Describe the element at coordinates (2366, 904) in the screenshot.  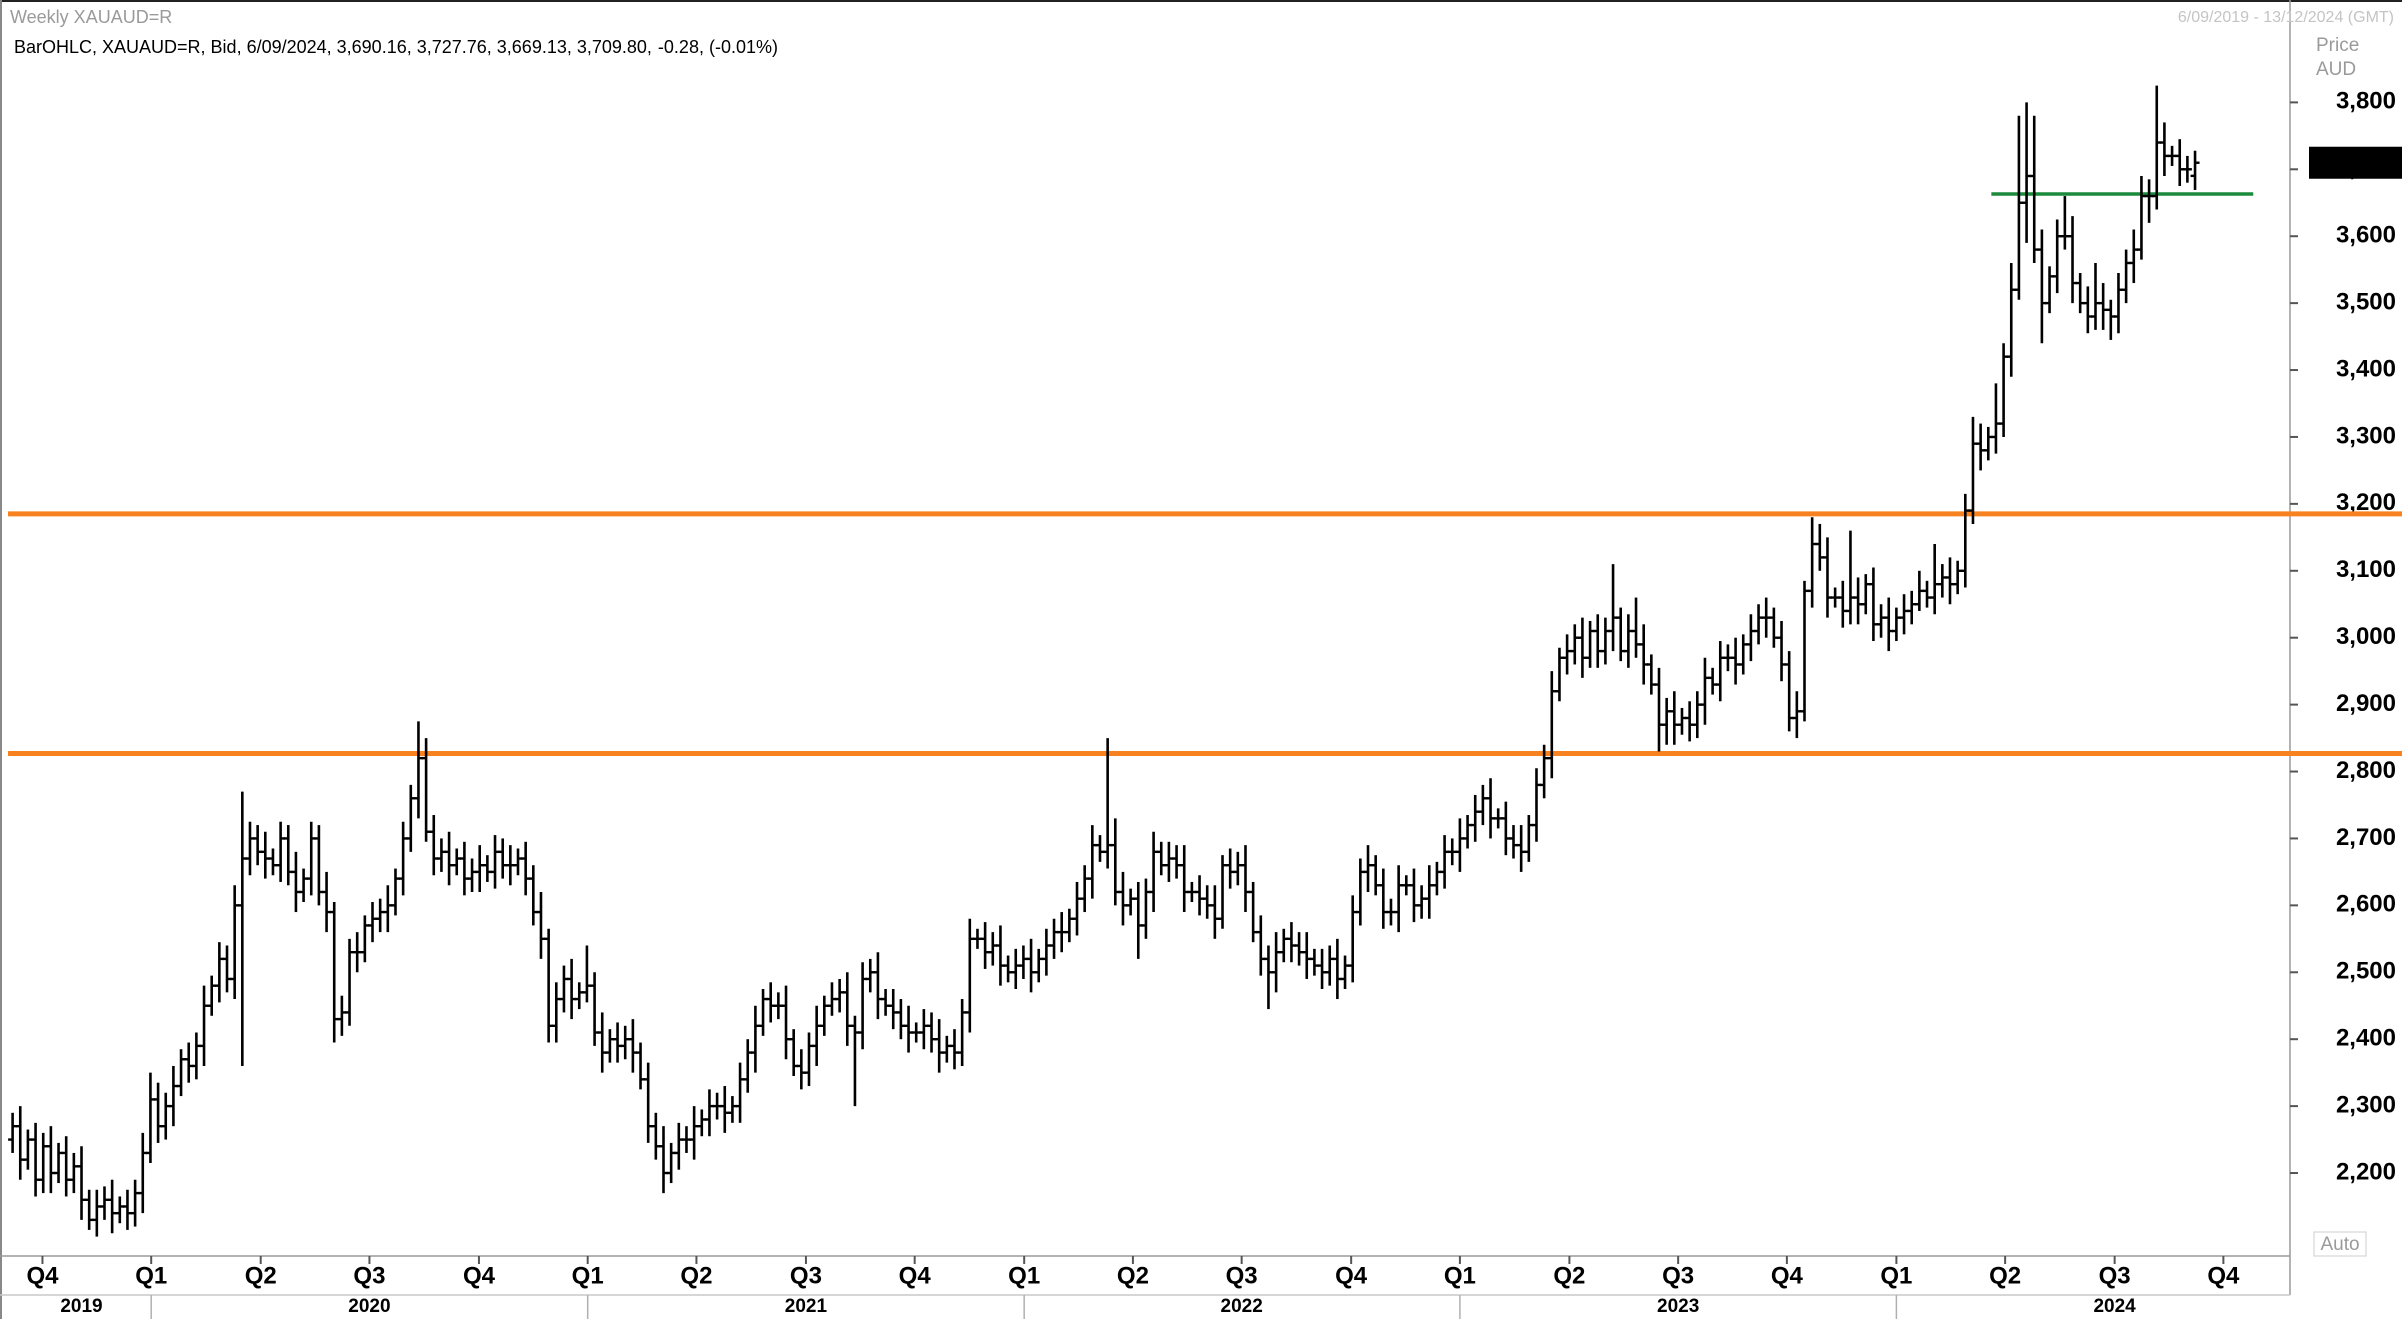
I see `y-tick-label: 2,600` at that location.